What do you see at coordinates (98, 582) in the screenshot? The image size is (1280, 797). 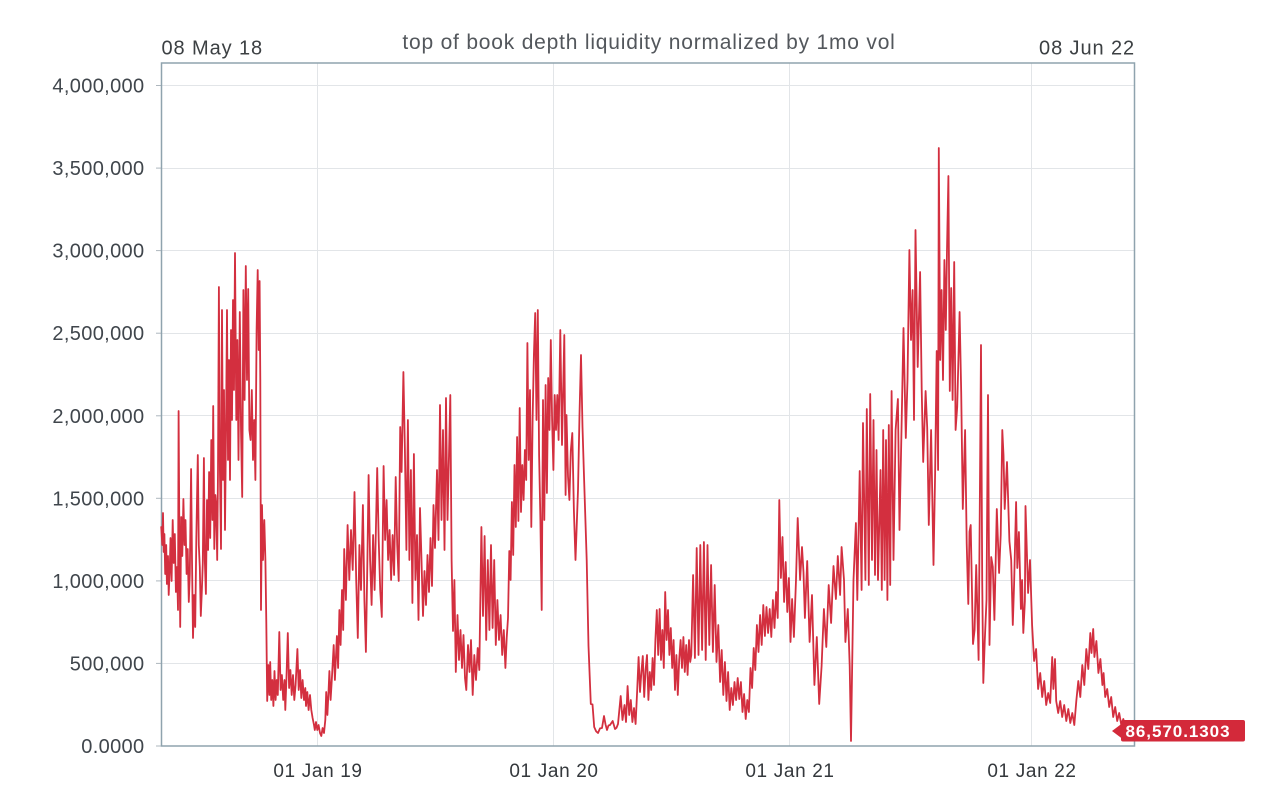 I see `svg-text: 1,000,000` at bounding box center [98, 582].